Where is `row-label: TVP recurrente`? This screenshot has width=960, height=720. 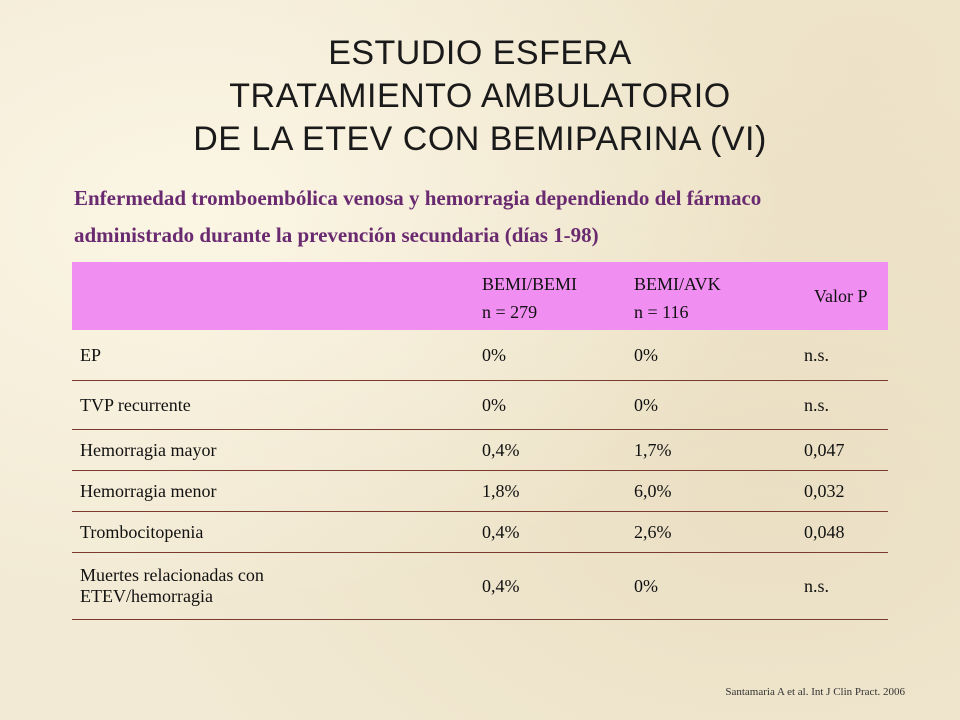 row-label: TVP recurrente is located at coordinates (271, 405).